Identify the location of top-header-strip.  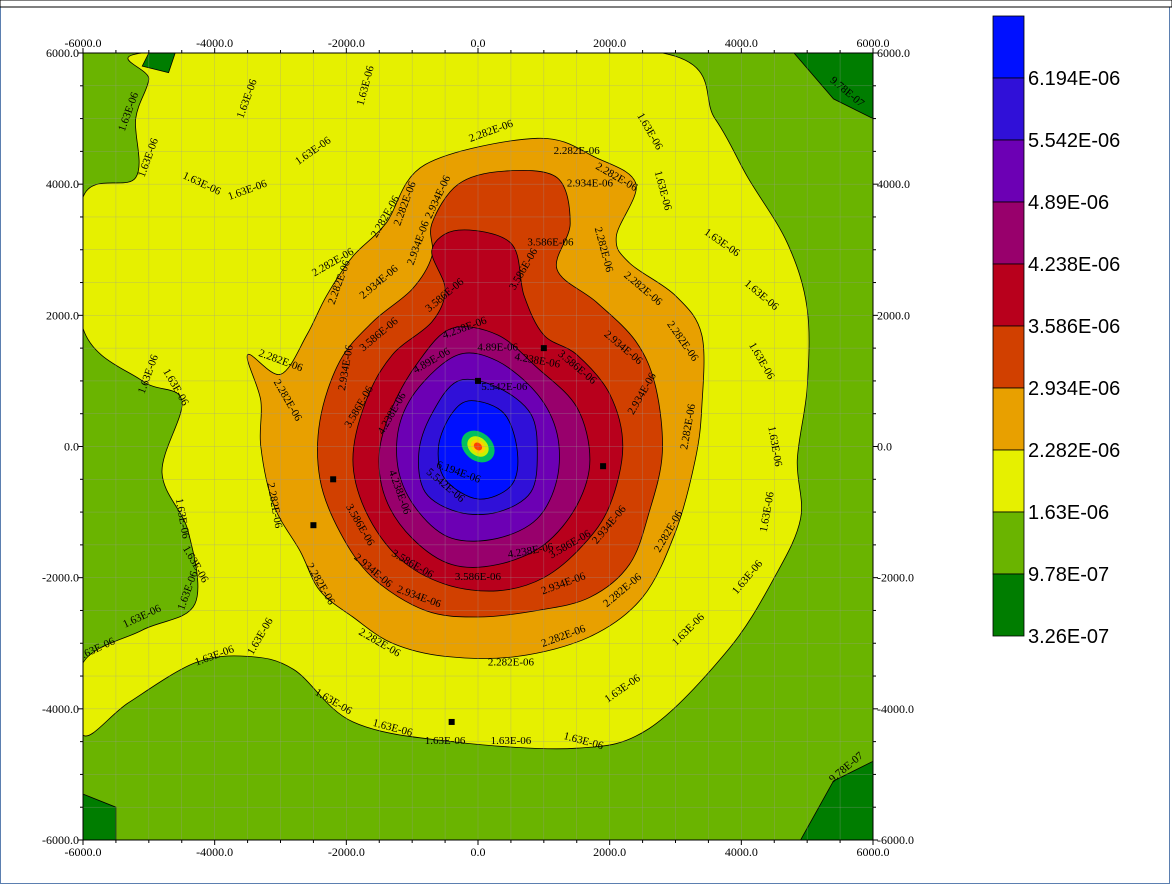
(586, 4).